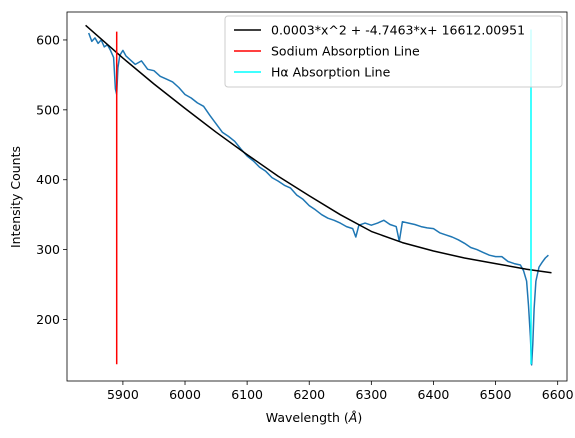  Describe the element at coordinates (48, 109) in the screenshot. I see `y-tick-label: 500` at that location.